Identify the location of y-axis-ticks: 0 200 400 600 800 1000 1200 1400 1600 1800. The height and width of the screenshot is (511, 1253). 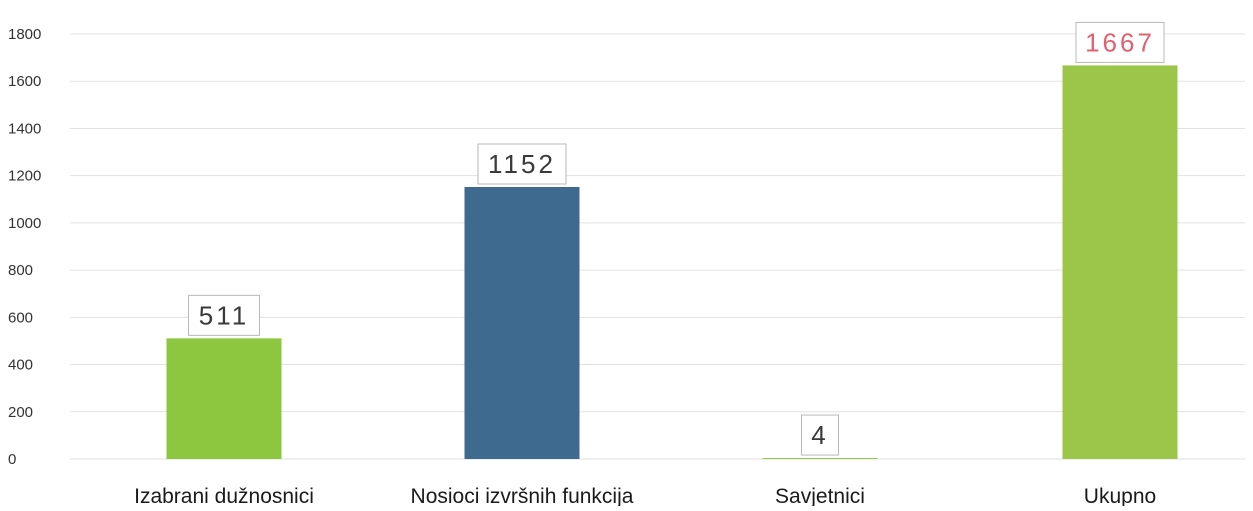
(24, 247).